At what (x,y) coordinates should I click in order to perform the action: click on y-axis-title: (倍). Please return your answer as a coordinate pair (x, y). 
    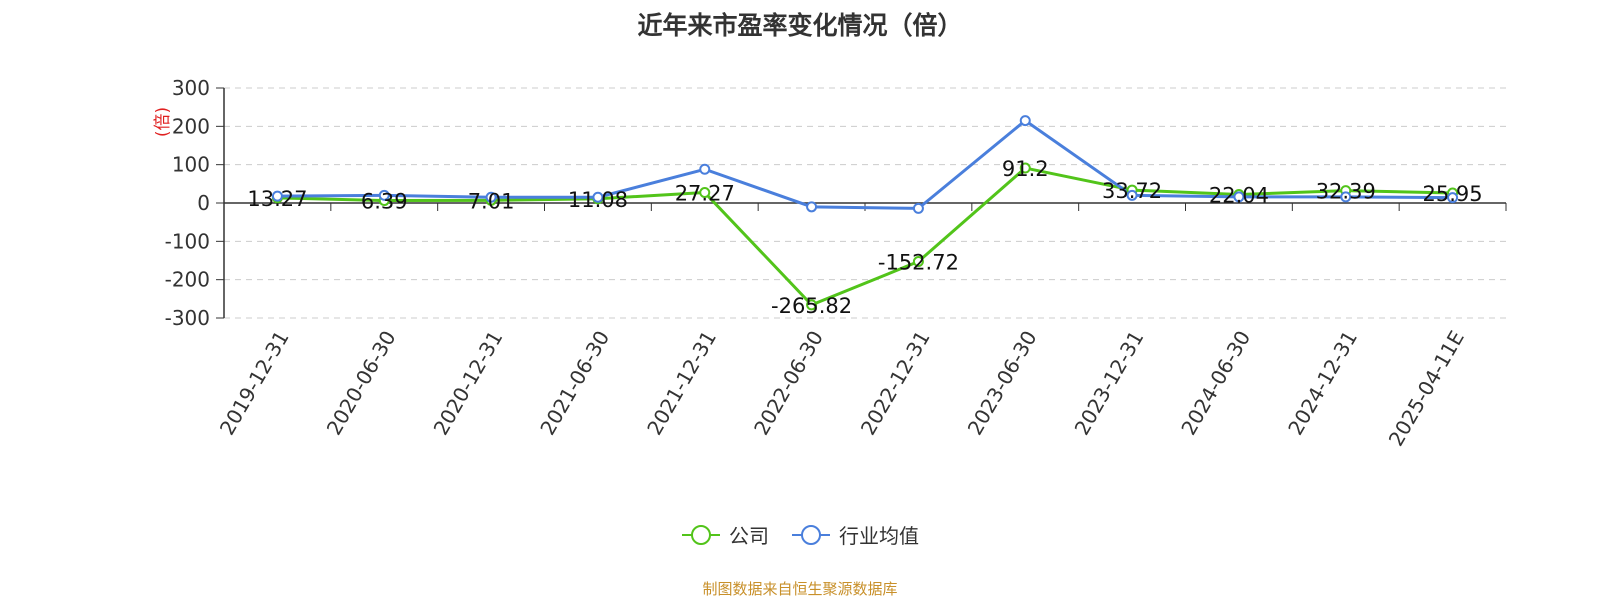
    Looking at the image, I should click on (163, 122).